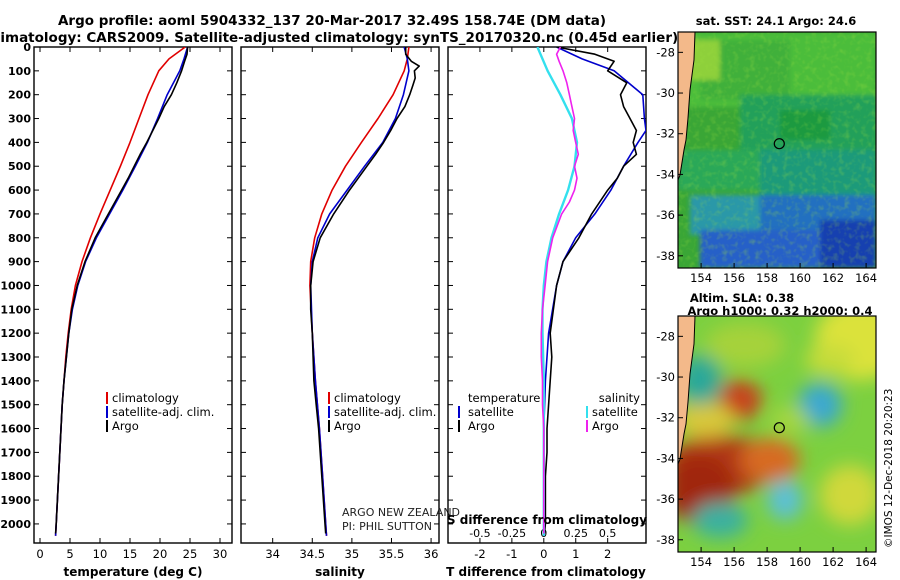  What do you see at coordinates (385, 412) in the screenshot?
I see `legend-label-satellite: satellite-adj. clim.` at bounding box center [385, 412].